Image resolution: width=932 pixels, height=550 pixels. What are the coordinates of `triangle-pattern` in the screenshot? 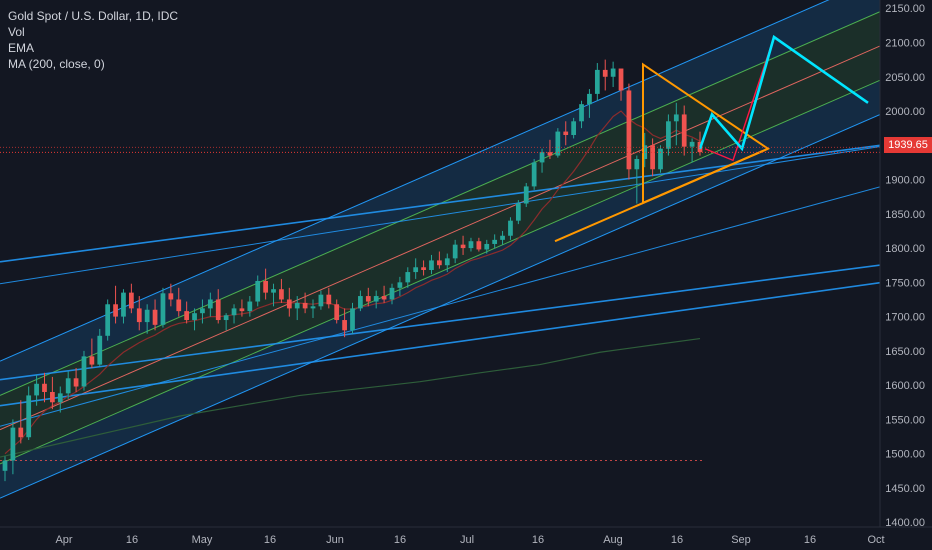 It's located at (662, 152).